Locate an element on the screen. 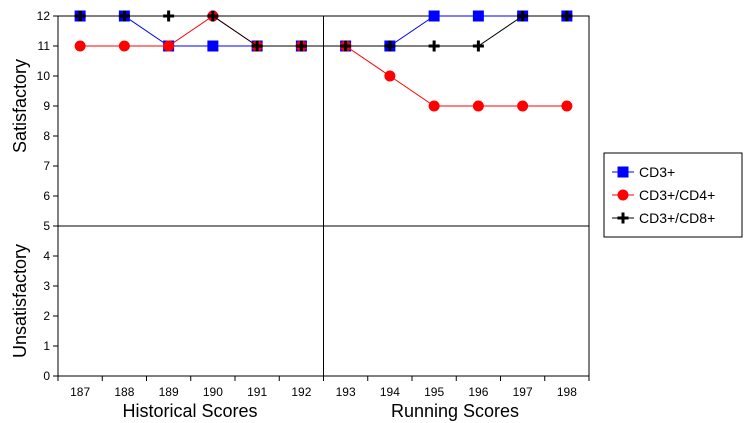  legend-entry: CD3+ is located at coordinates (643, 172).